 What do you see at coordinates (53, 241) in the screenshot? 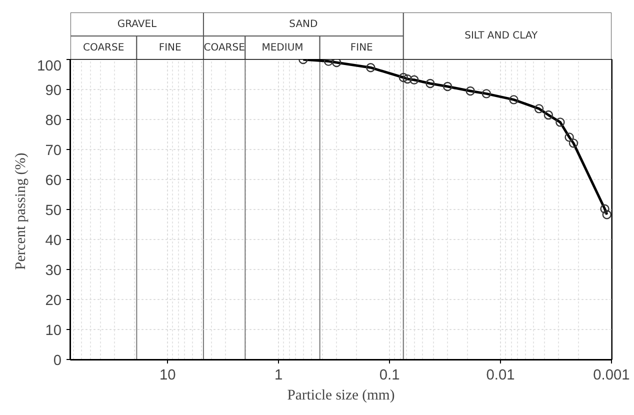
I see `y-tick-label: 40` at bounding box center [53, 241].